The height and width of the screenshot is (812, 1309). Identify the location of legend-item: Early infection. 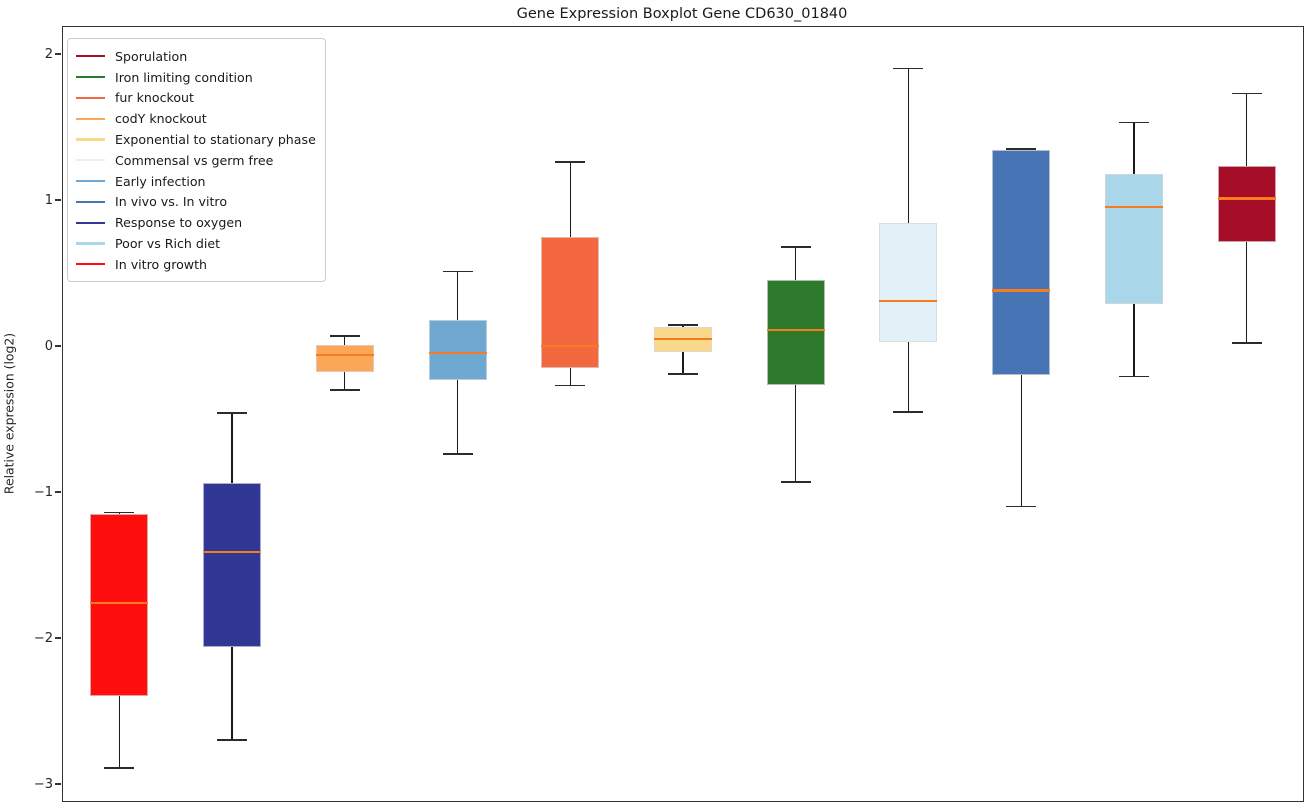
(196, 181).